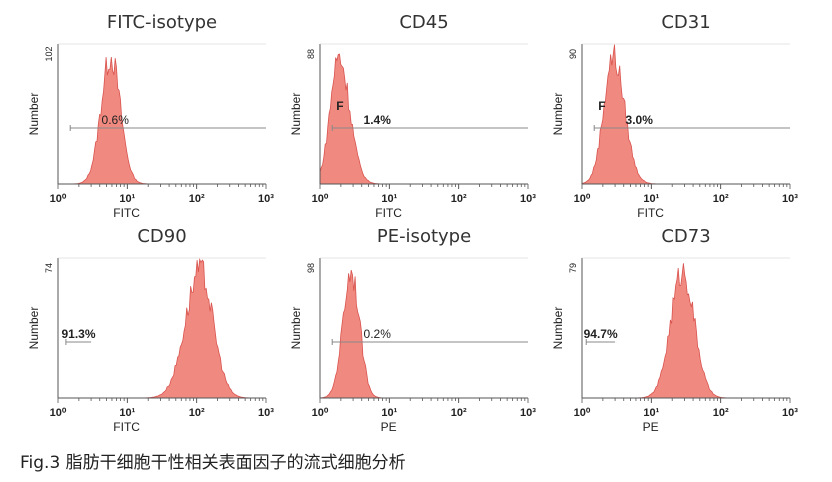 This screenshot has height=482, width=832. Describe the element at coordinates (686, 236) in the screenshot. I see `panel-title: CD73` at that location.